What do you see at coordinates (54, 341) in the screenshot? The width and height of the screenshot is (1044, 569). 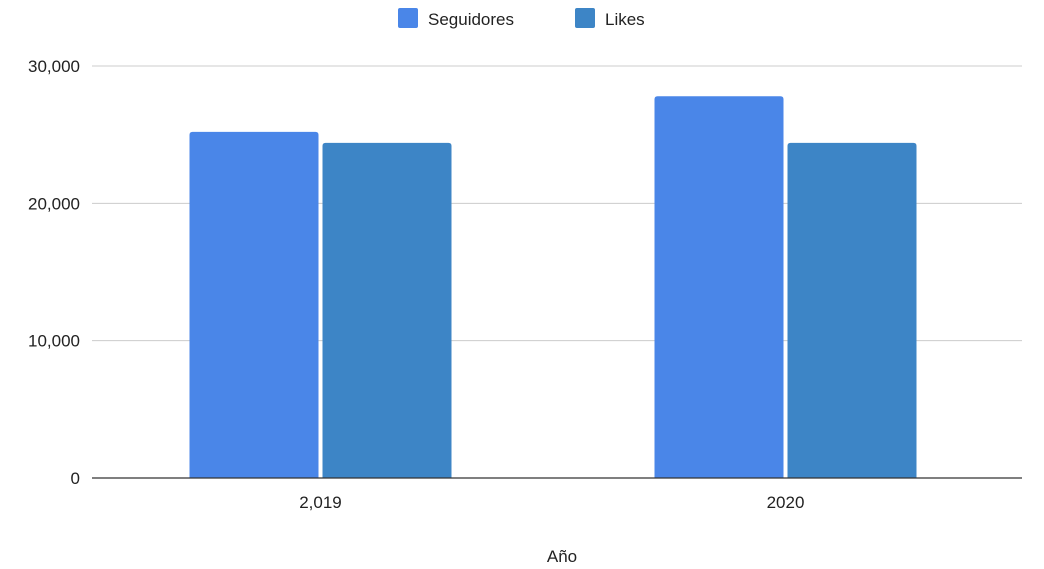 I see `y-tick-label: 10,000` at bounding box center [54, 341].